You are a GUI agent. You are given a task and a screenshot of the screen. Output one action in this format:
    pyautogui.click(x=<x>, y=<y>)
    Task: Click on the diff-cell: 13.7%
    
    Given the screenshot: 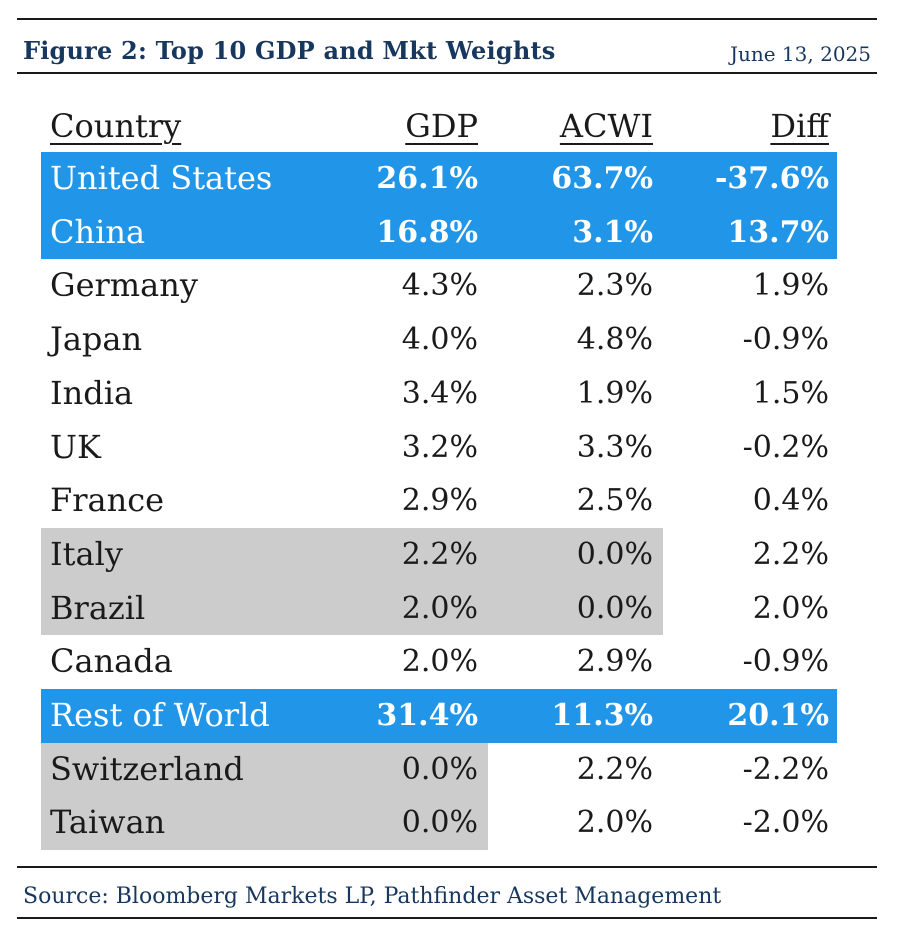 What is the action you would take?
    pyautogui.click(x=778, y=232)
    